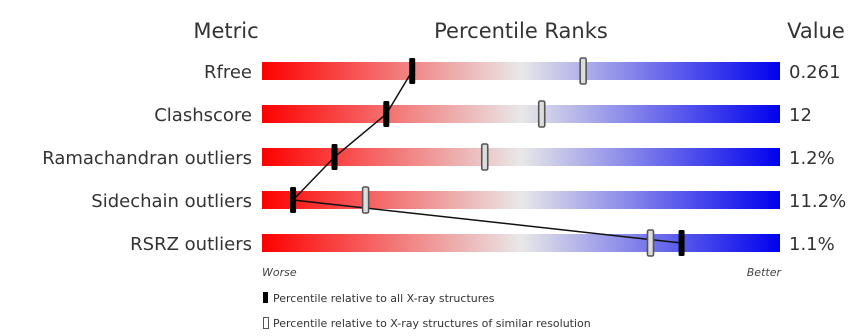 Image resolution: width=858 pixels, height=336 pixels. What do you see at coordinates (812, 158) in the screenshot?
I see `metric-value: 1.2%` at bounding box center [812, 158].